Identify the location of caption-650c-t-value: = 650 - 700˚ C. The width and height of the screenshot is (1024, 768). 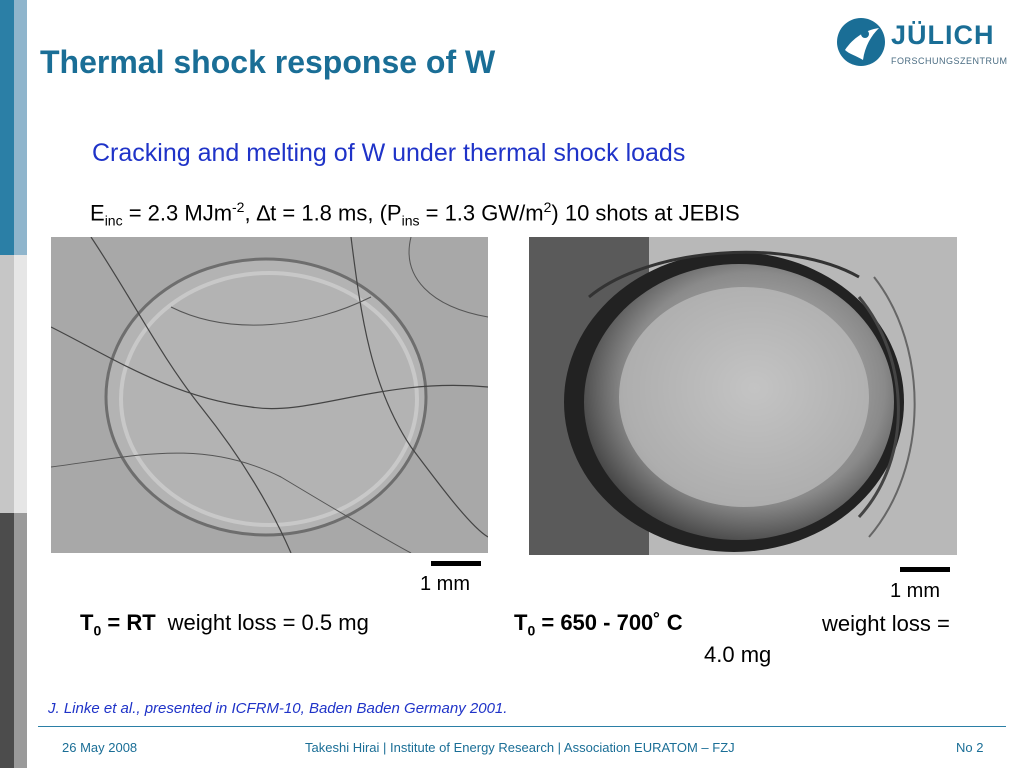
(609, 622).